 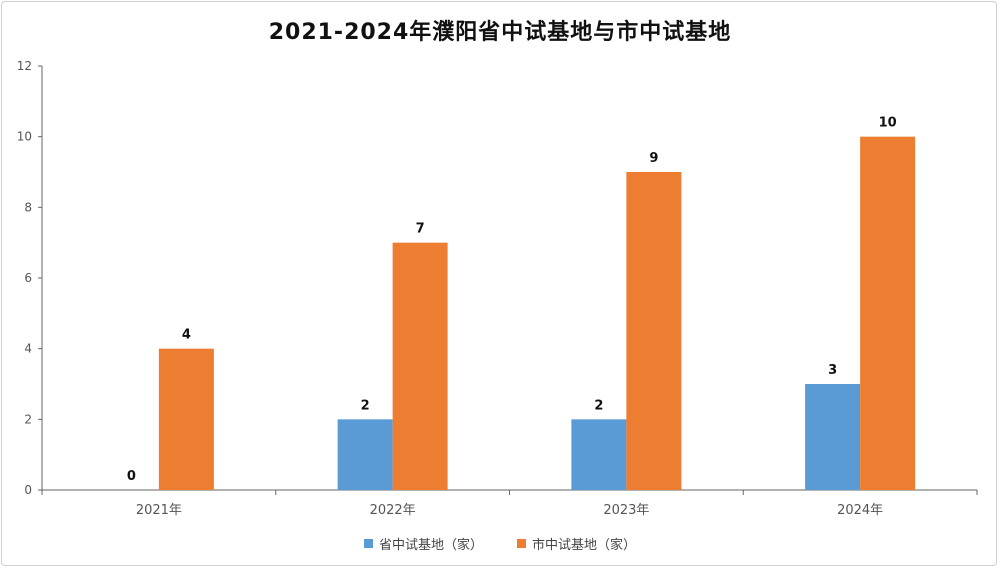 I want to click on legend-item-province: 省中试基地（家）, so click(x=423, y=543).